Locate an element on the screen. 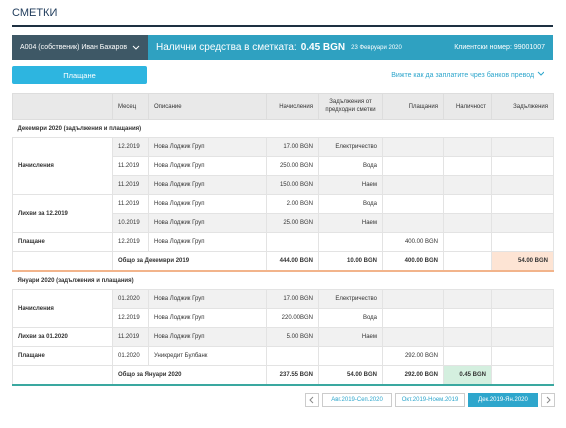  cell: 250.00 BGN is located at coordinates (292, 166).